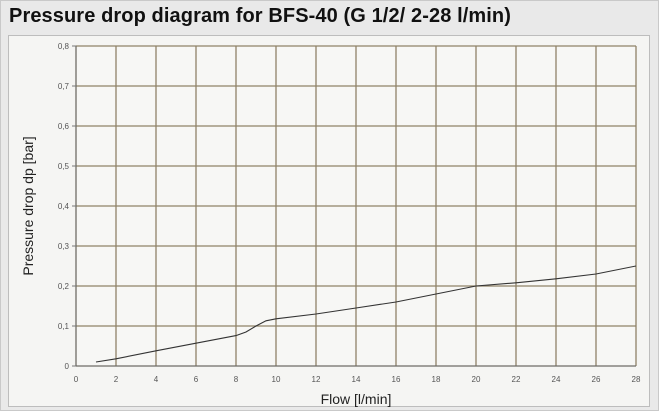 The height and width of the screenshot is (411, 659). Describe the element at coordinates (436, 379) in the screenshot. I see `x-tick-label: 18` at that location.